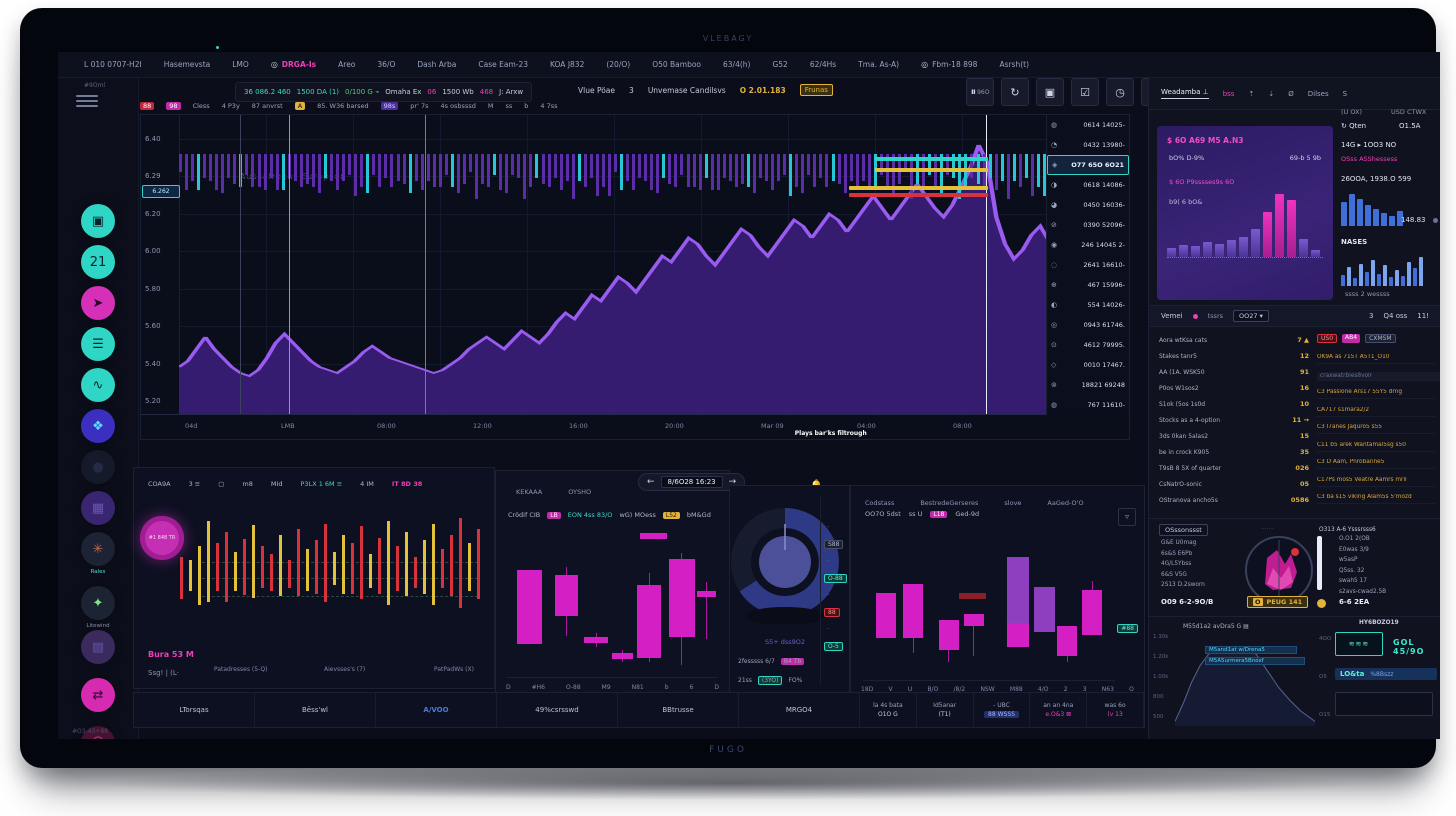  Describe the element at coordinates (1251, 650) in the screenshot. I see `selection-row: M5and1at w/Drena5` at that location.